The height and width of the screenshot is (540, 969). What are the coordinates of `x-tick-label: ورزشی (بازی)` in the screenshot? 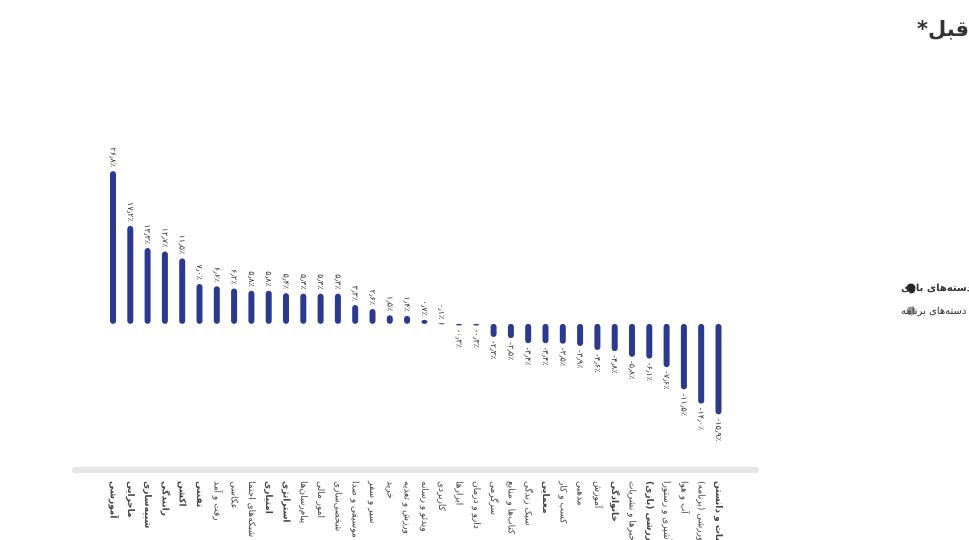 It's located at (649, 510).